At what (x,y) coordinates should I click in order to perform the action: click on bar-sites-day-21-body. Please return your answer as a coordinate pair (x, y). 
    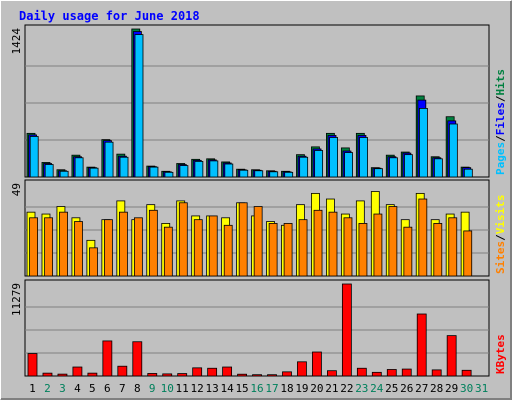
    Looking at the image, I should click on (333, 244).